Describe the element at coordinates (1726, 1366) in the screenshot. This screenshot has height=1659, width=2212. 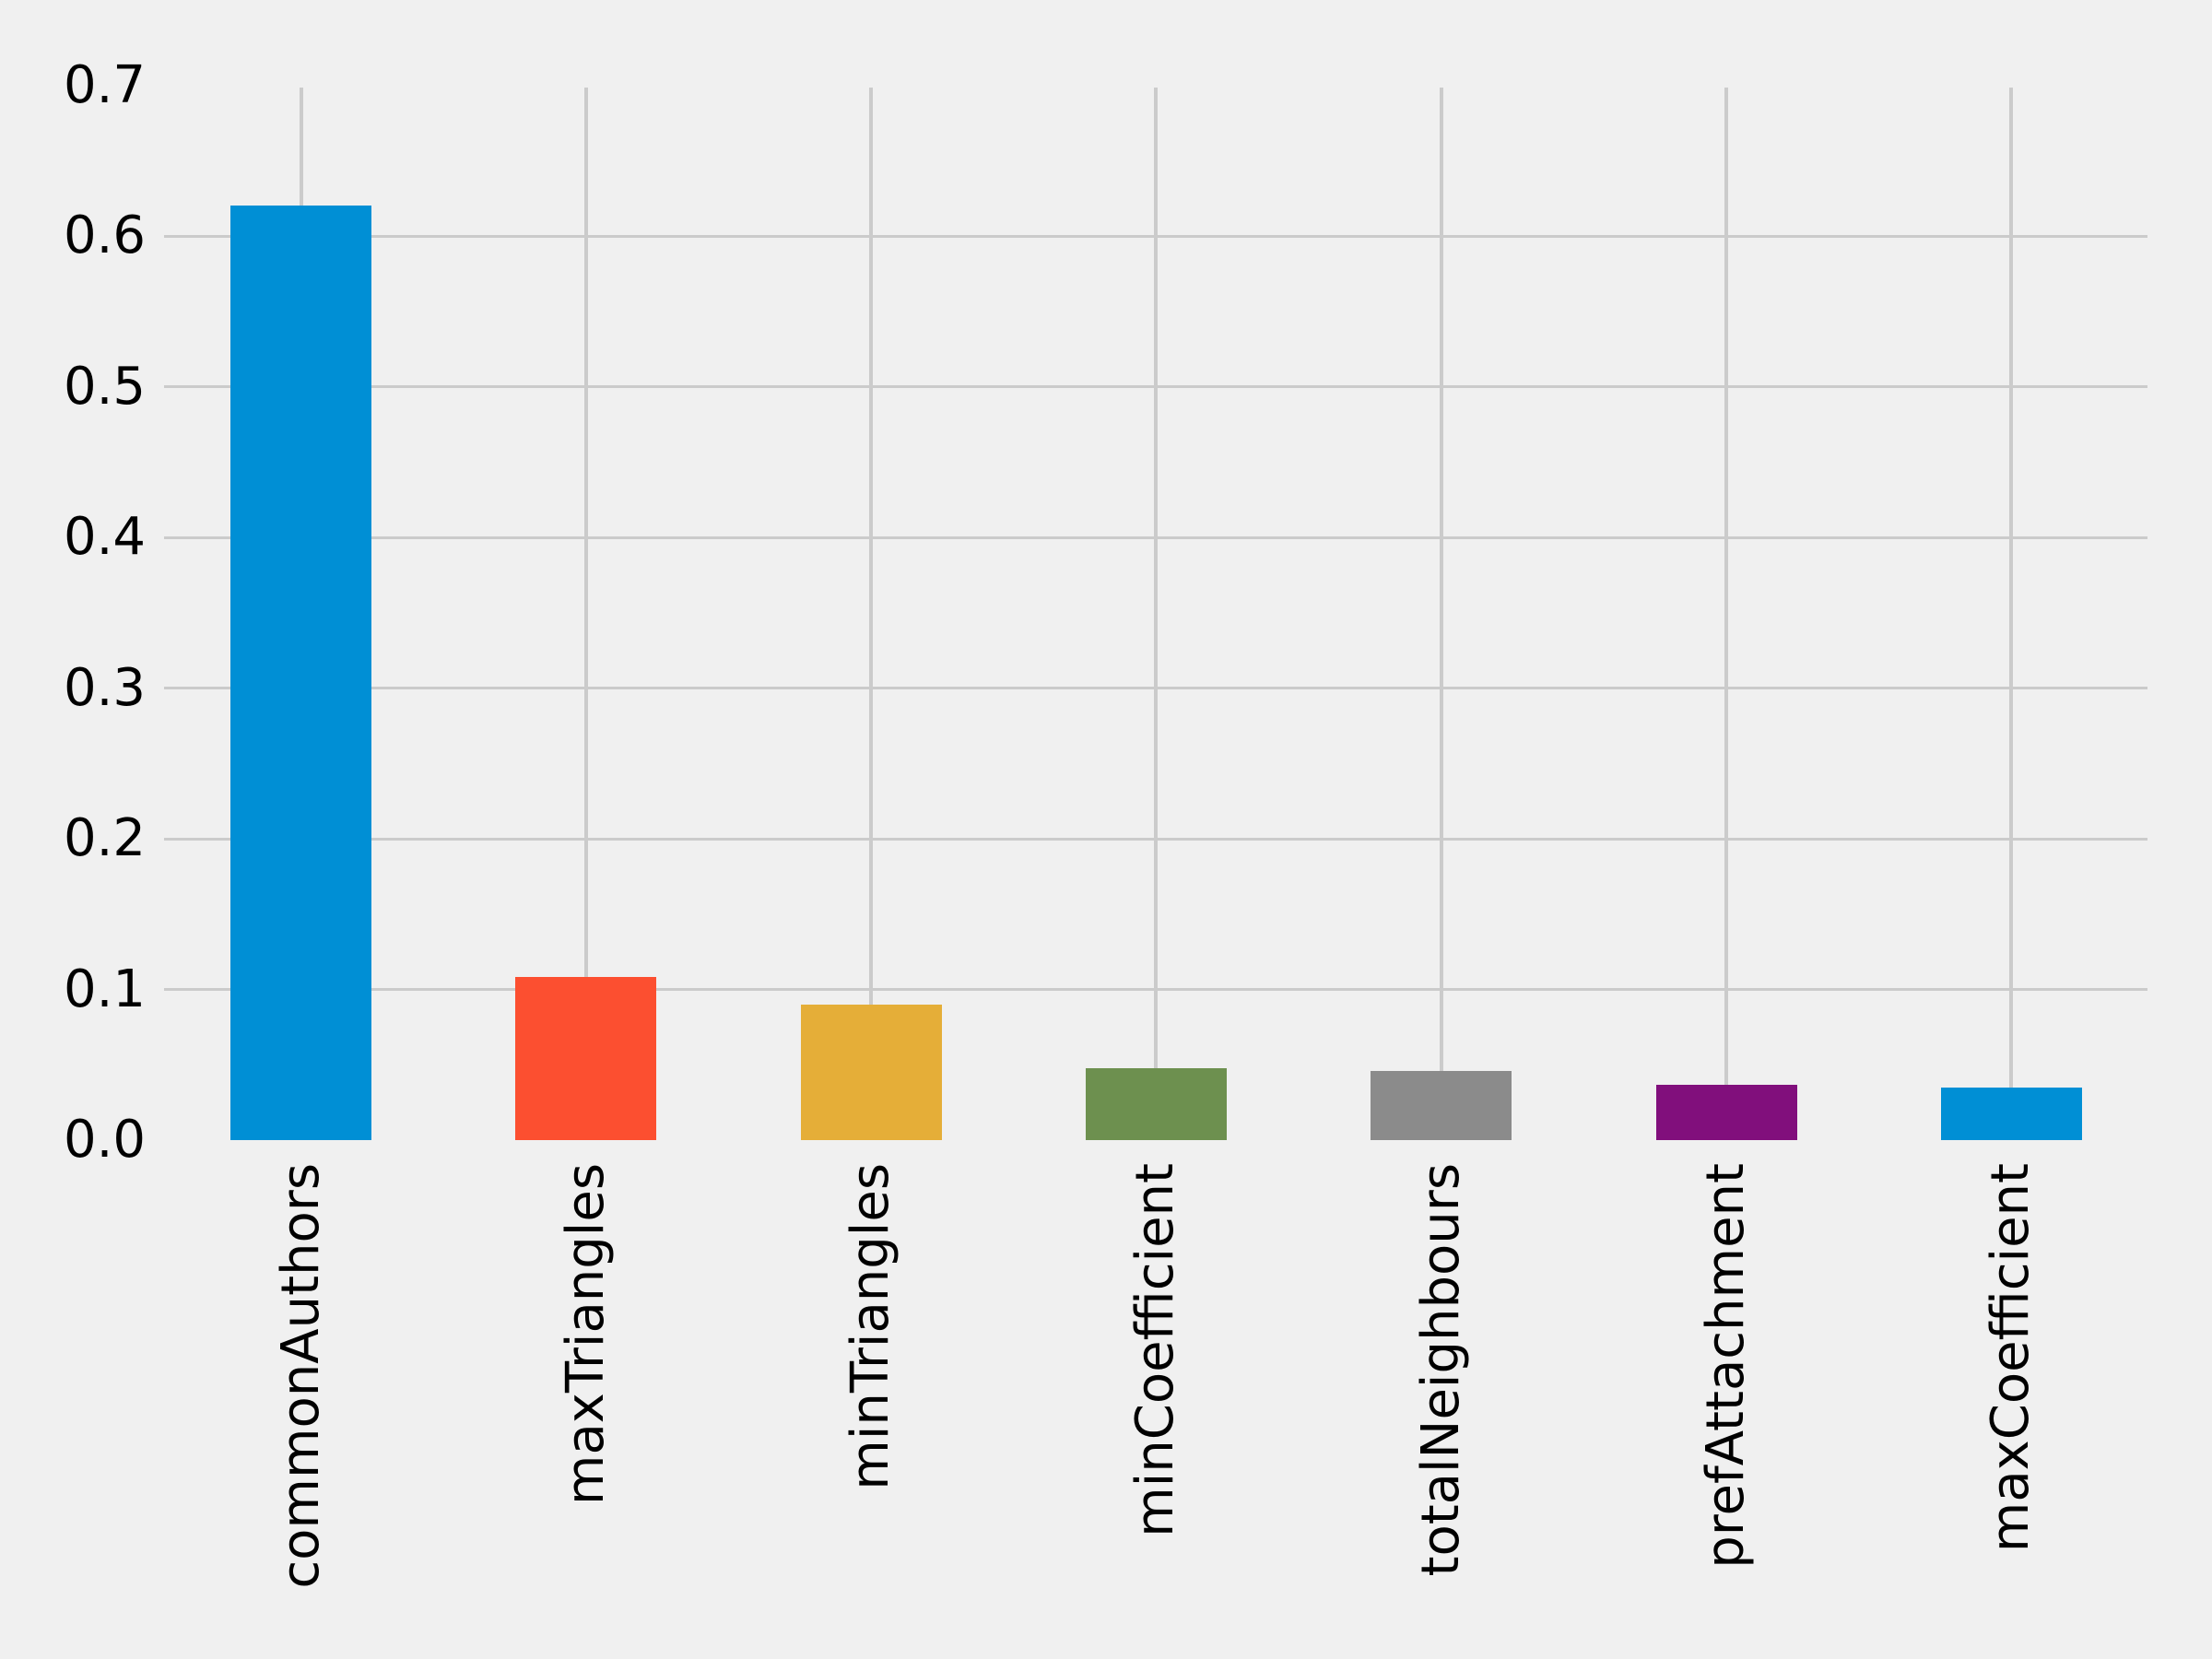
I see `x-tick-label-prefAttachment: prefAttachment` at that location.